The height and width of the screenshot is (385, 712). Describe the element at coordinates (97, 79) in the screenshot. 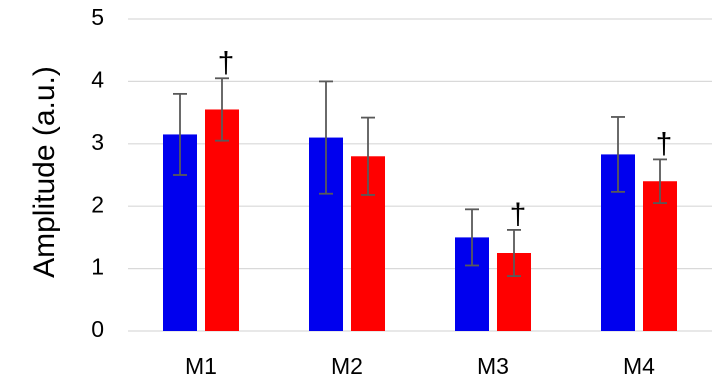

I see `y-tick-label: 4` at that location.